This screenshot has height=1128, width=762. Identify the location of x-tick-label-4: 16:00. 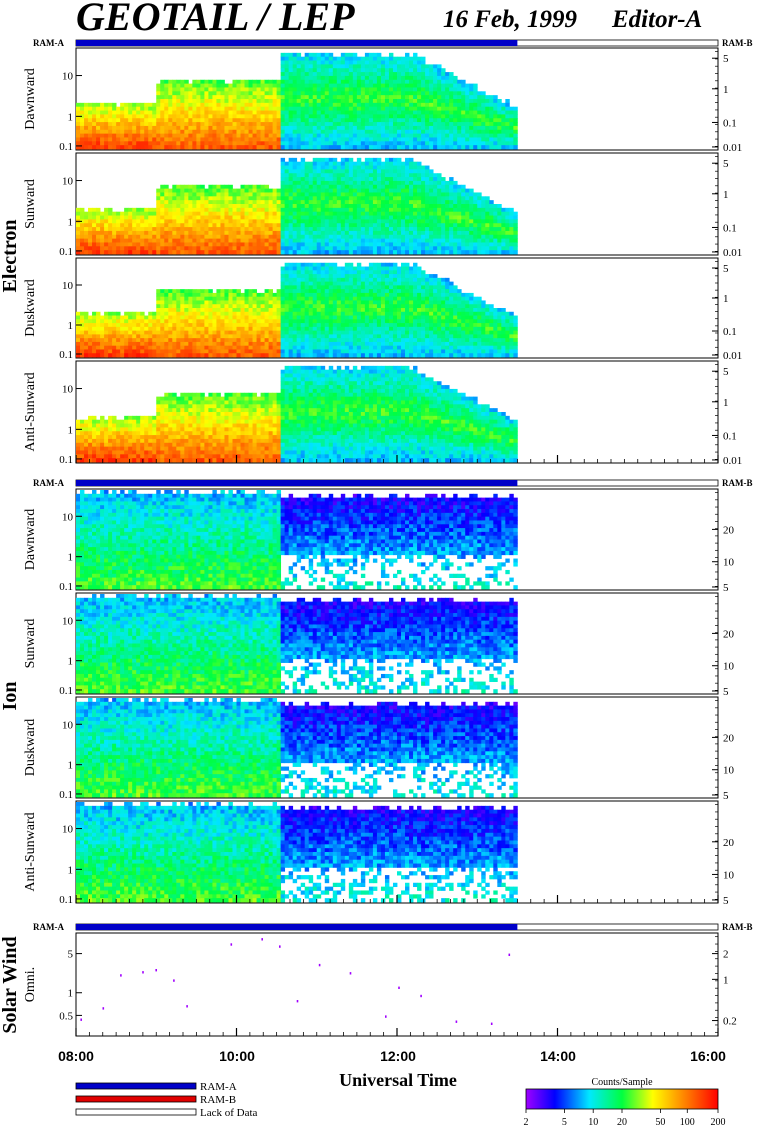
(708, 1056).